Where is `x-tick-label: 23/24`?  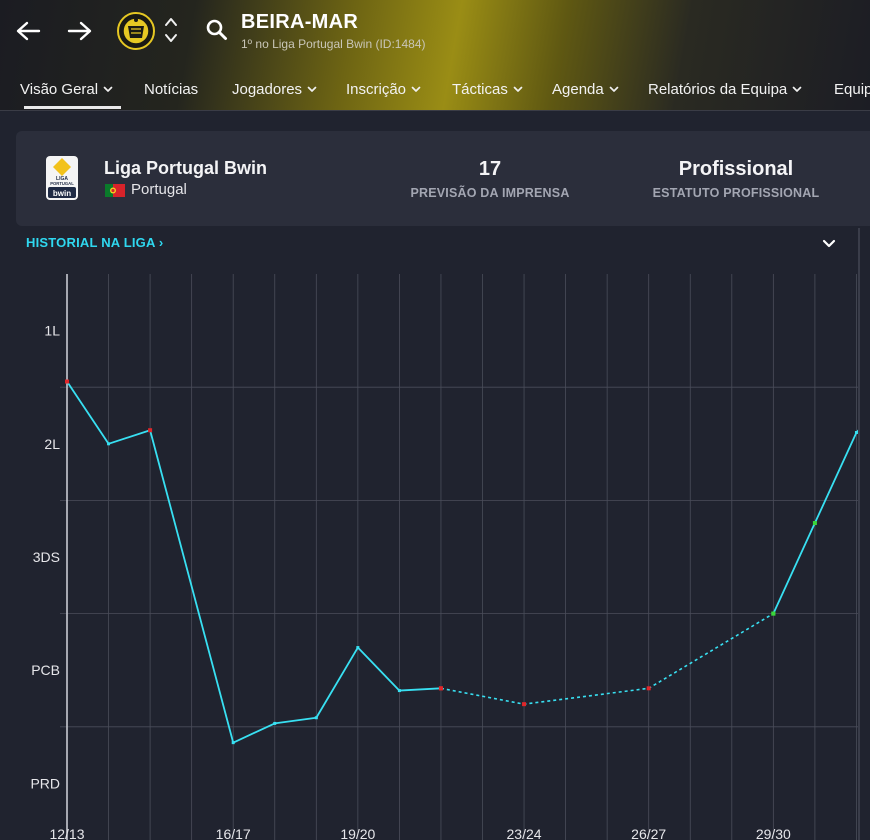
x-tick-label: 23/24 is located at coordinates (524, 833).